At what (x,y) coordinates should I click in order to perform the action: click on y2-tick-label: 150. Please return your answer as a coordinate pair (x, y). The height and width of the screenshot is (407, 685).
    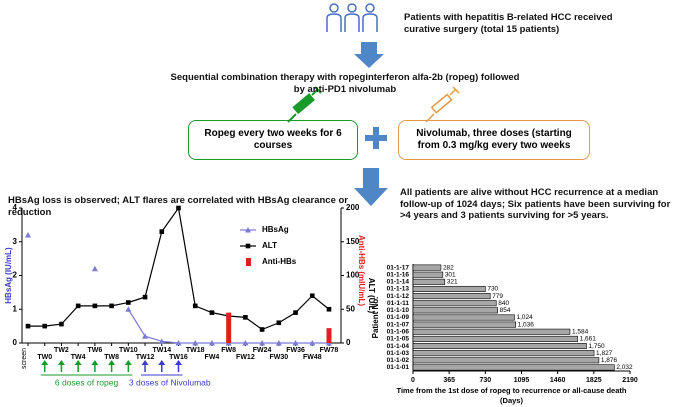
    Looking at the image, I should click on (353, 241).